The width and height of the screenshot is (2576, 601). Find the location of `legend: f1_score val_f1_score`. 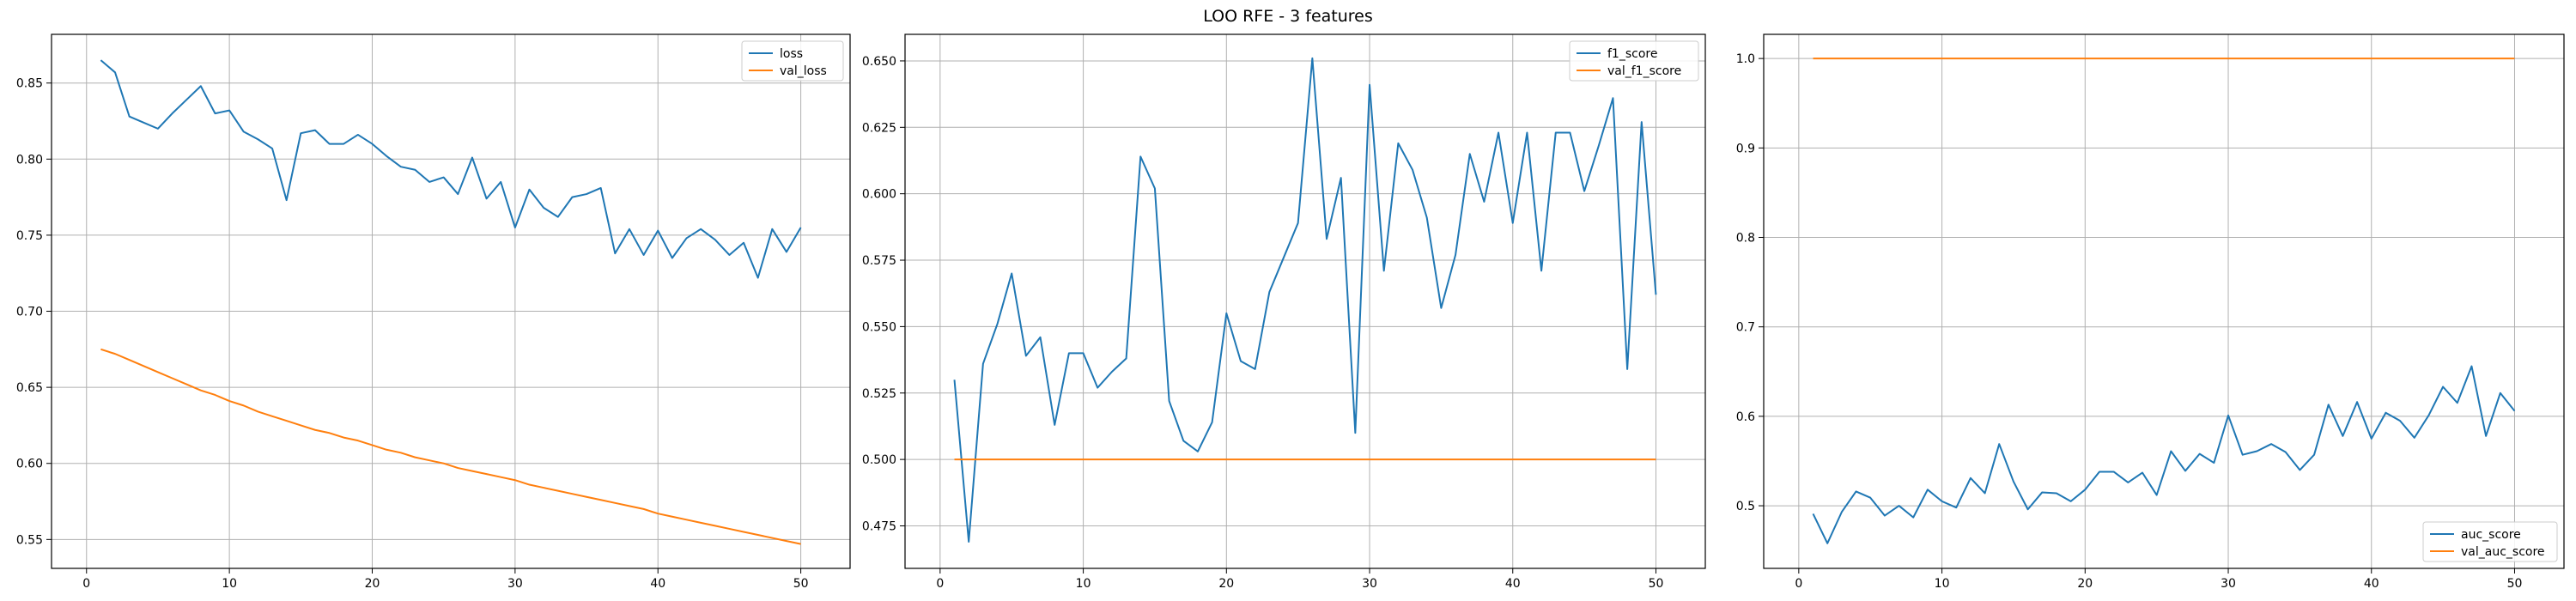

legend: f1_score val_f1_score is located at coordinates (1634, 61).